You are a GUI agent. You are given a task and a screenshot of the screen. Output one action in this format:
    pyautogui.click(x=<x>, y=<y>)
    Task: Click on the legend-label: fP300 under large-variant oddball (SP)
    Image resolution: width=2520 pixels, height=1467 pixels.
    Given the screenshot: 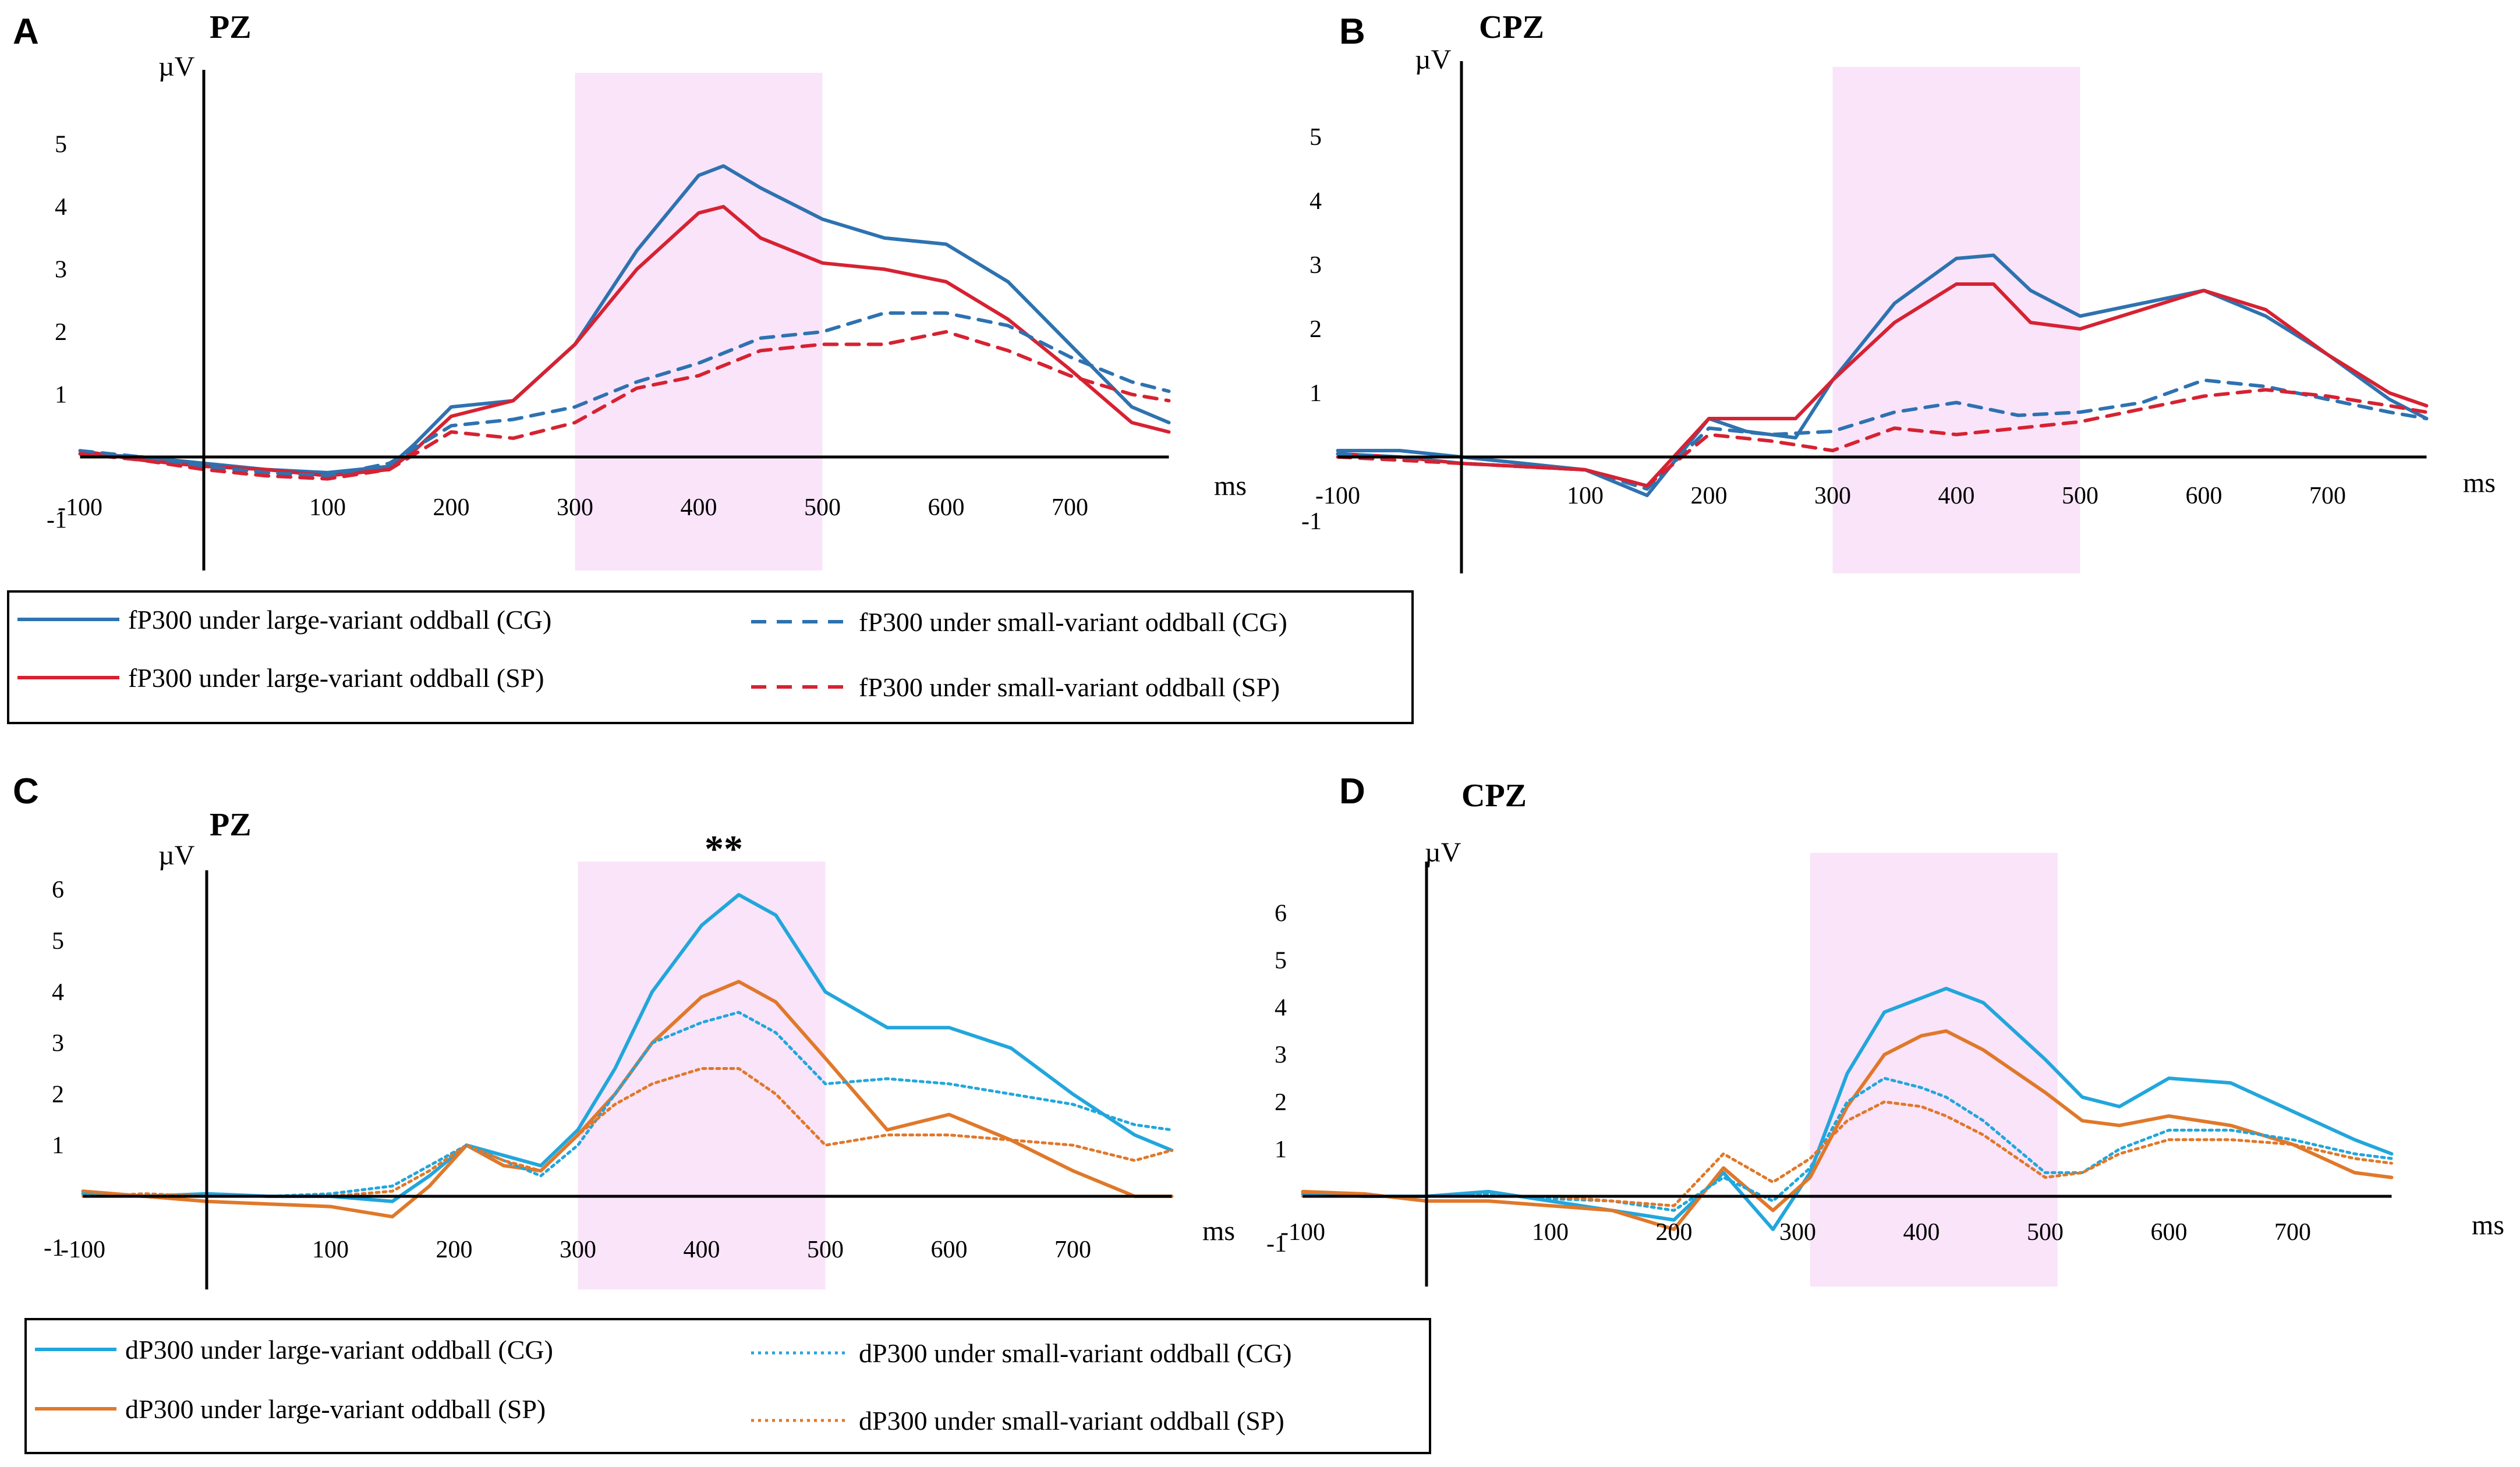 What is the action you would take?
    pyautogui.click(x=336, y=678)
    